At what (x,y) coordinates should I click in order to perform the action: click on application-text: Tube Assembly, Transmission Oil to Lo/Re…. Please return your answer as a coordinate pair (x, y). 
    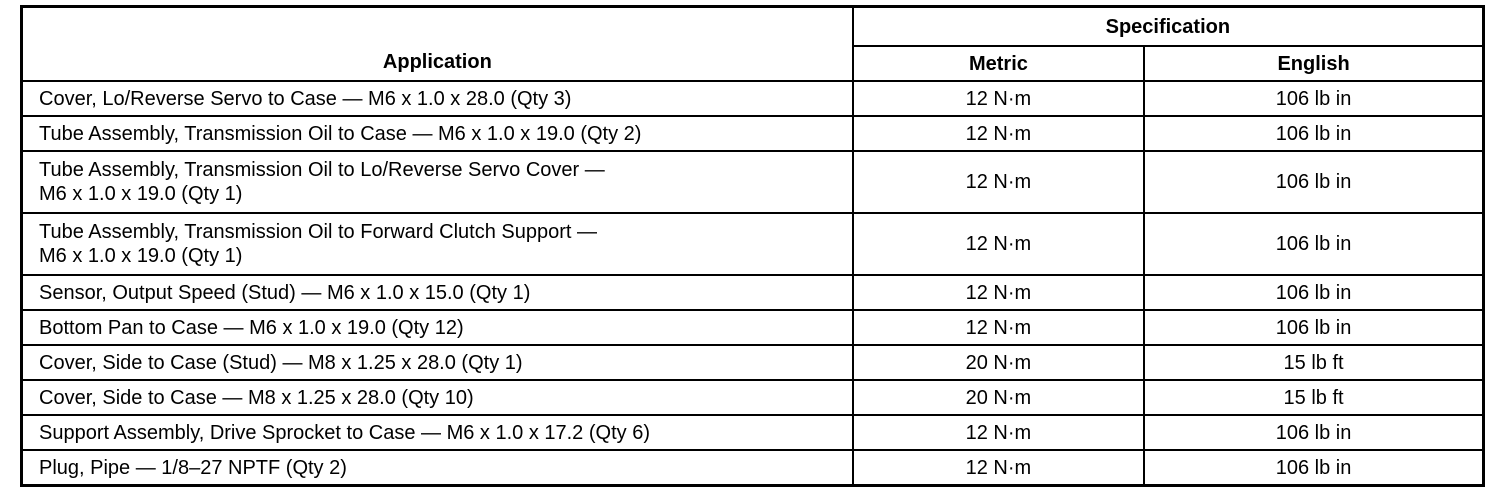
    Looking at the image, I should click on (322, 170).